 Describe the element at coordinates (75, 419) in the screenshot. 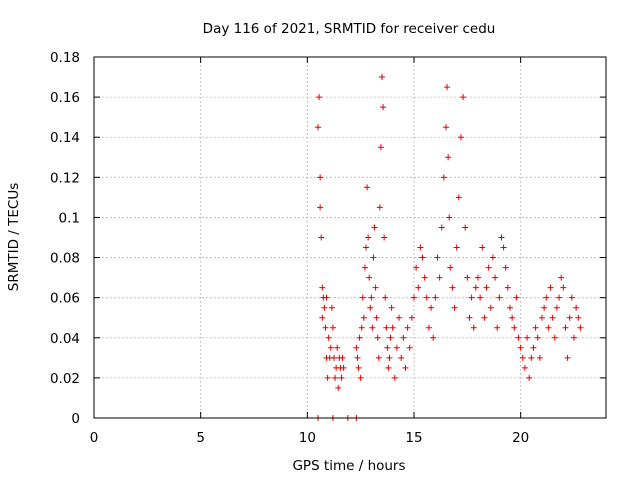

I see `y-tick-label: 0` at that location.